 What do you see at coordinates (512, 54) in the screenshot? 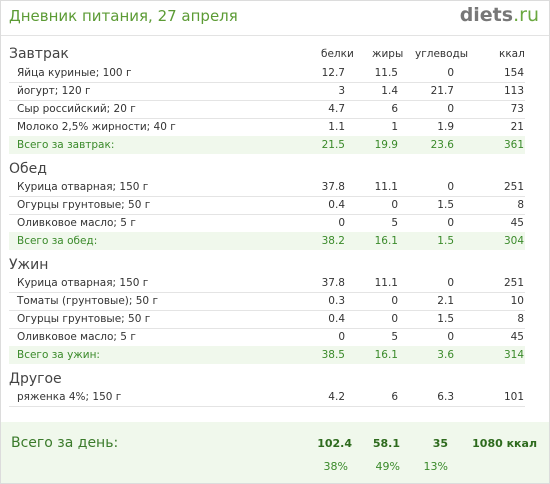
I see `column-header-kcal: ккал` at bounding box center [512, 54].